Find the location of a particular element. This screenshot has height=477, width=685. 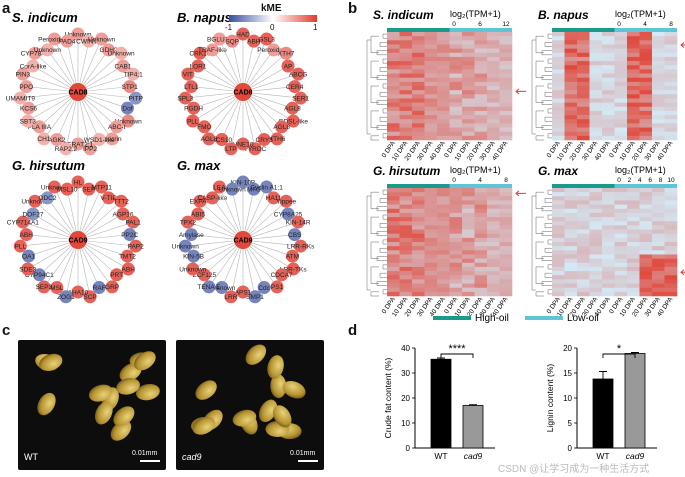

network-node-label: KIN-14R is located at coordinates (298, 222).